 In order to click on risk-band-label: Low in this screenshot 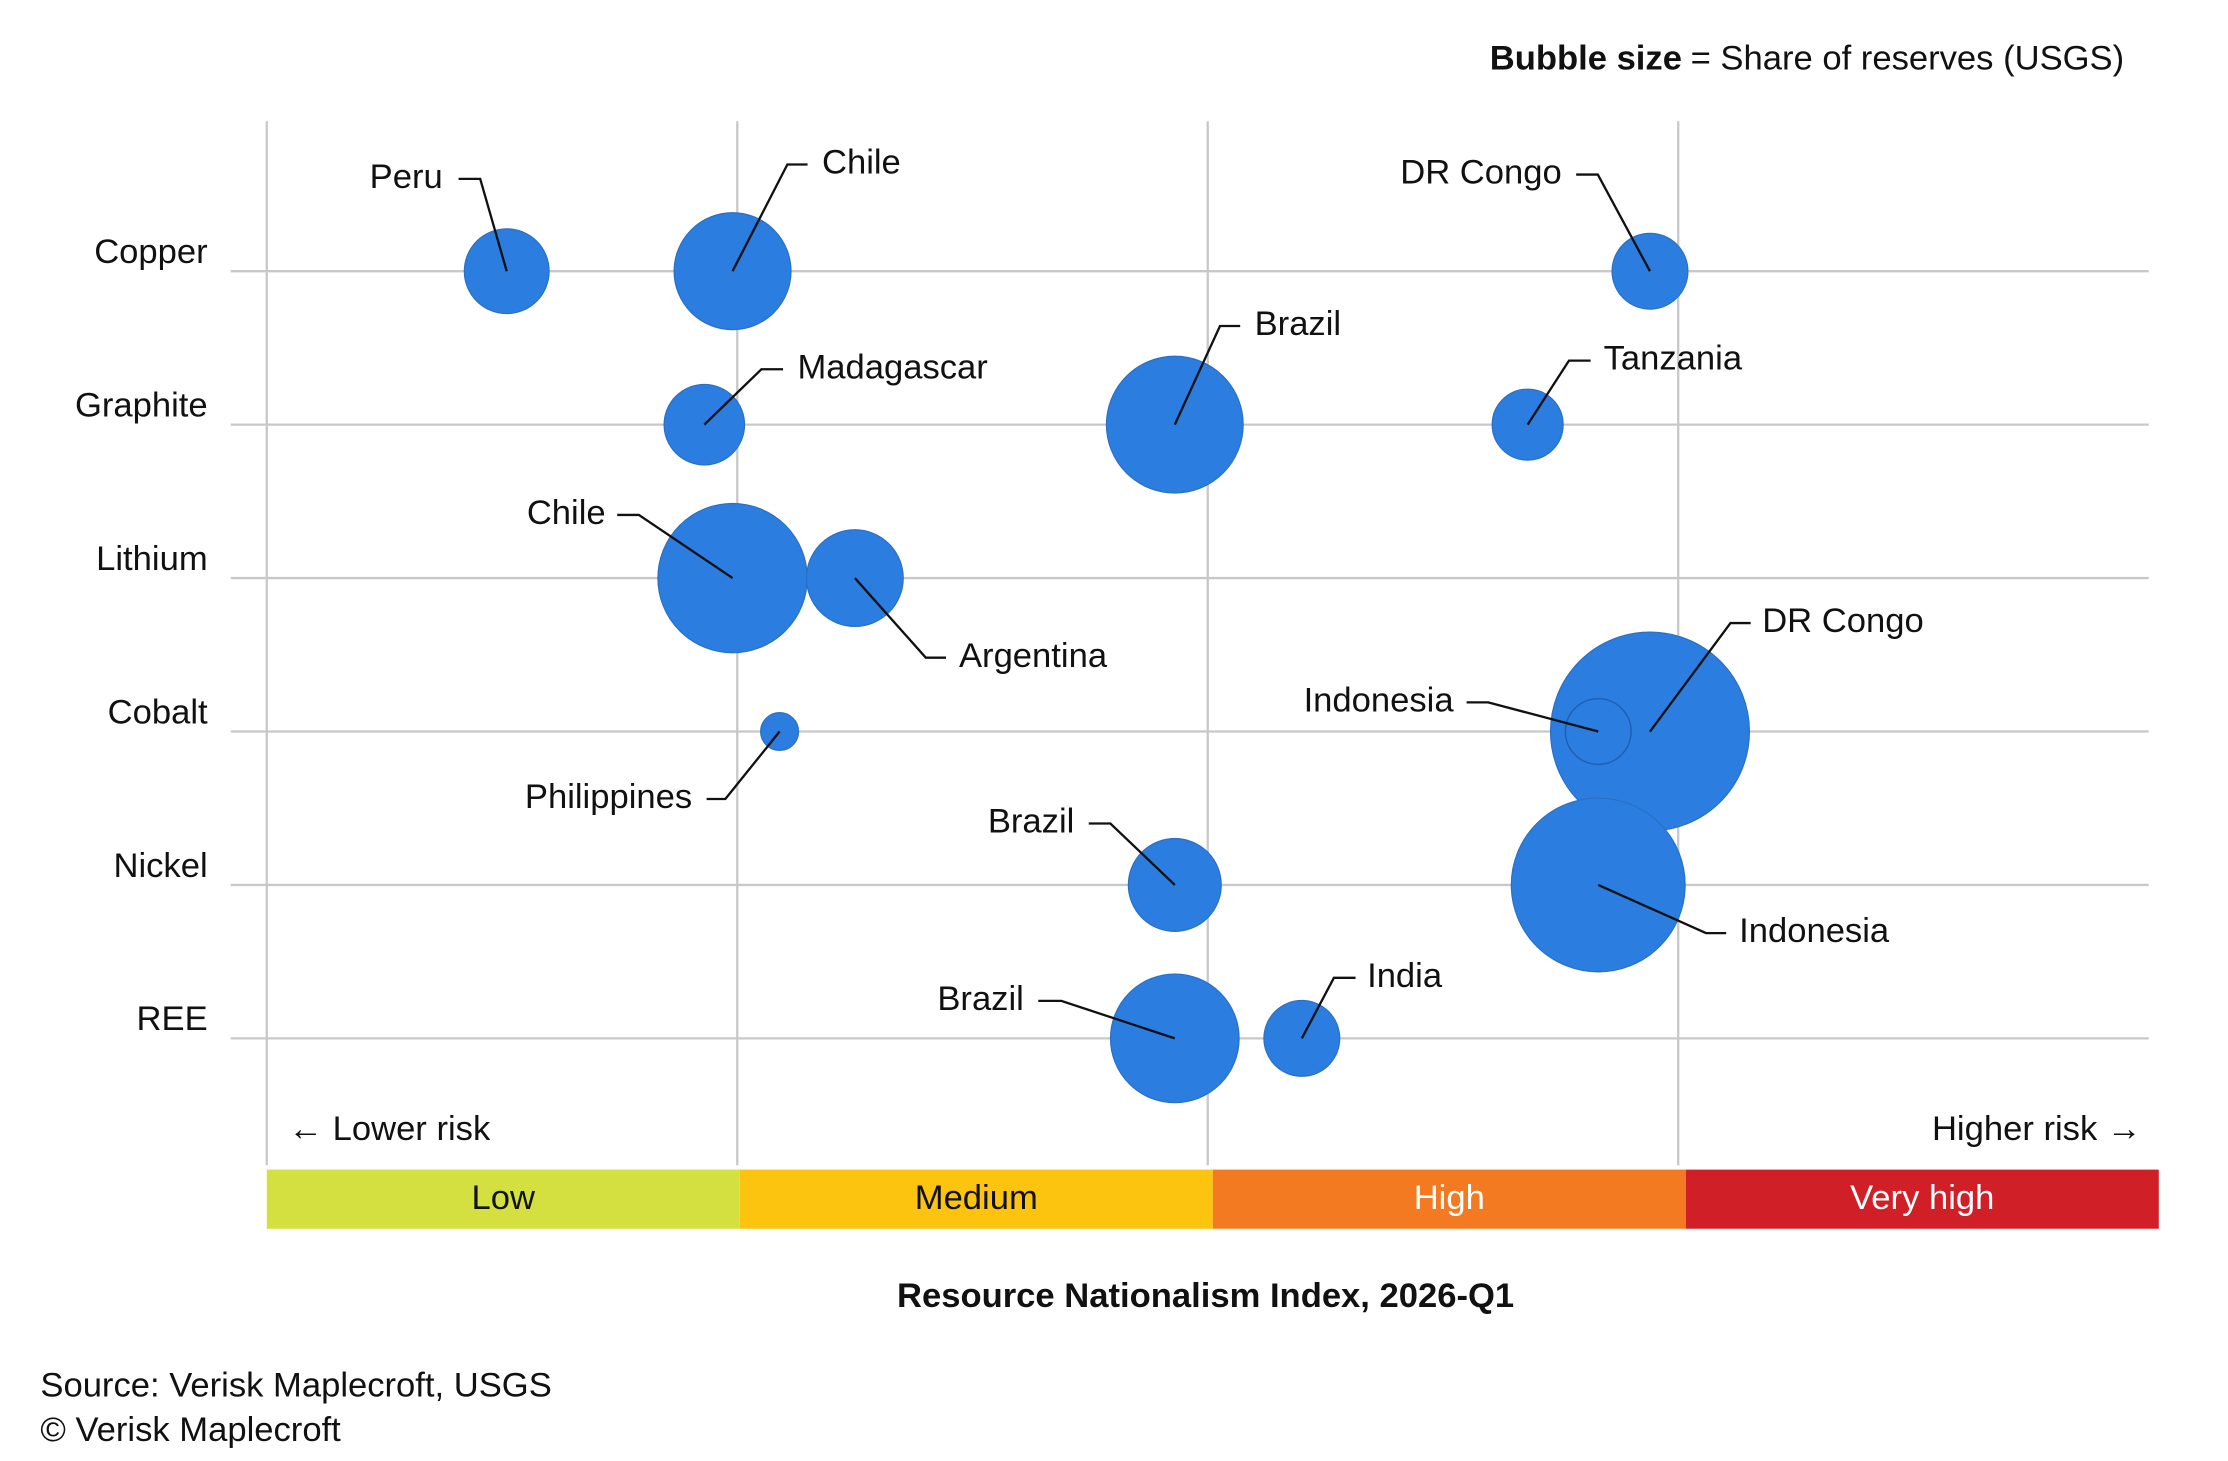, I will do `click(504, 1198)`.